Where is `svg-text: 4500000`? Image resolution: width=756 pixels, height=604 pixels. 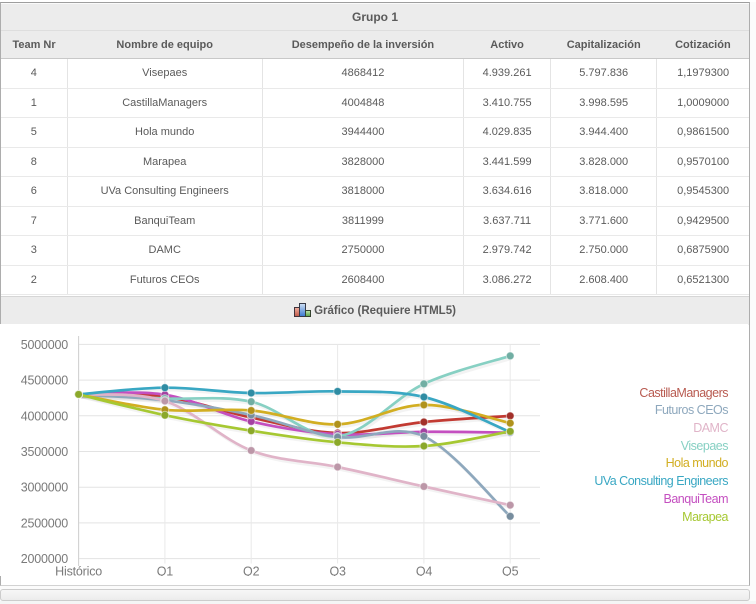
svg-text: 4500000 is located at coordinates (45, 381).